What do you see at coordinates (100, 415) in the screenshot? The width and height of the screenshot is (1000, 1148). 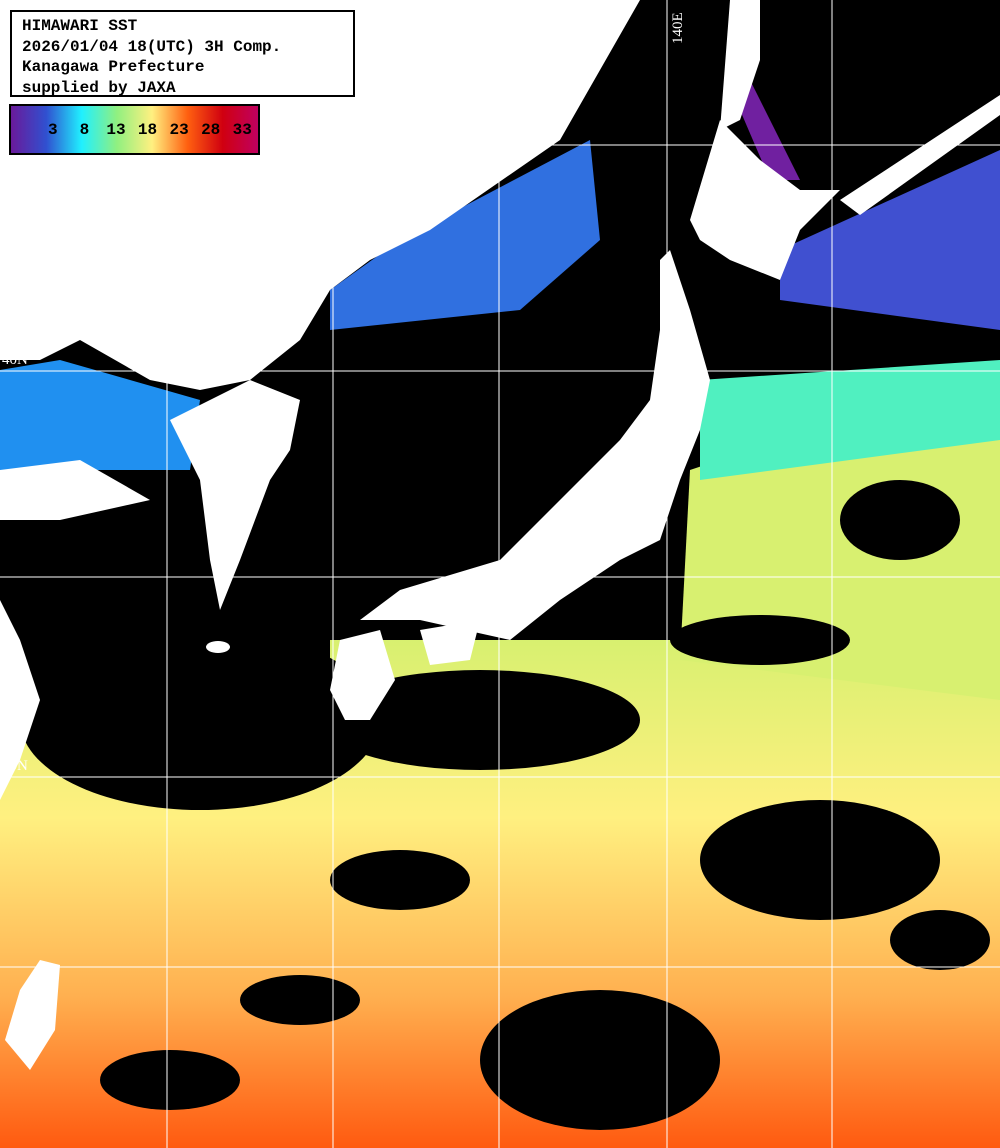 I see `bohai-sea` at bounding box center [100, 415].